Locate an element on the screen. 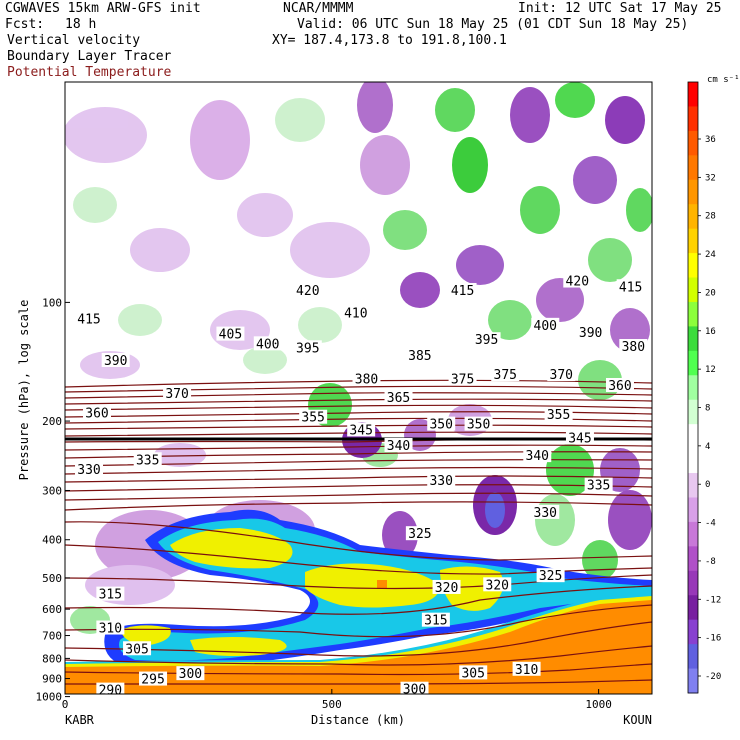 Image resolution: width=740 pixels, height=740 pixels. theta-label: 370 is located at coordinates (176, 394).